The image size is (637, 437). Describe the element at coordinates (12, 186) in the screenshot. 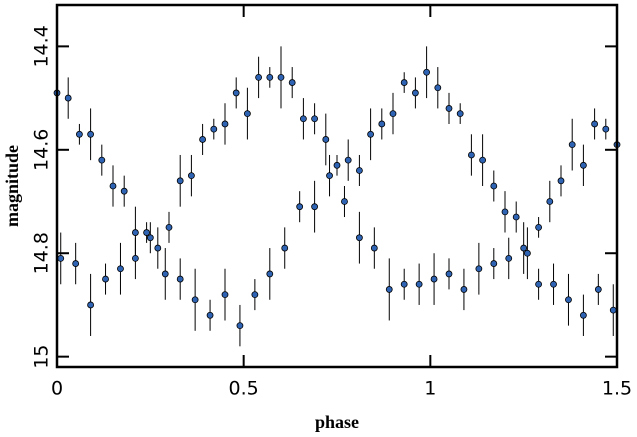

I see `y-axis-label: magnitude` at that location.